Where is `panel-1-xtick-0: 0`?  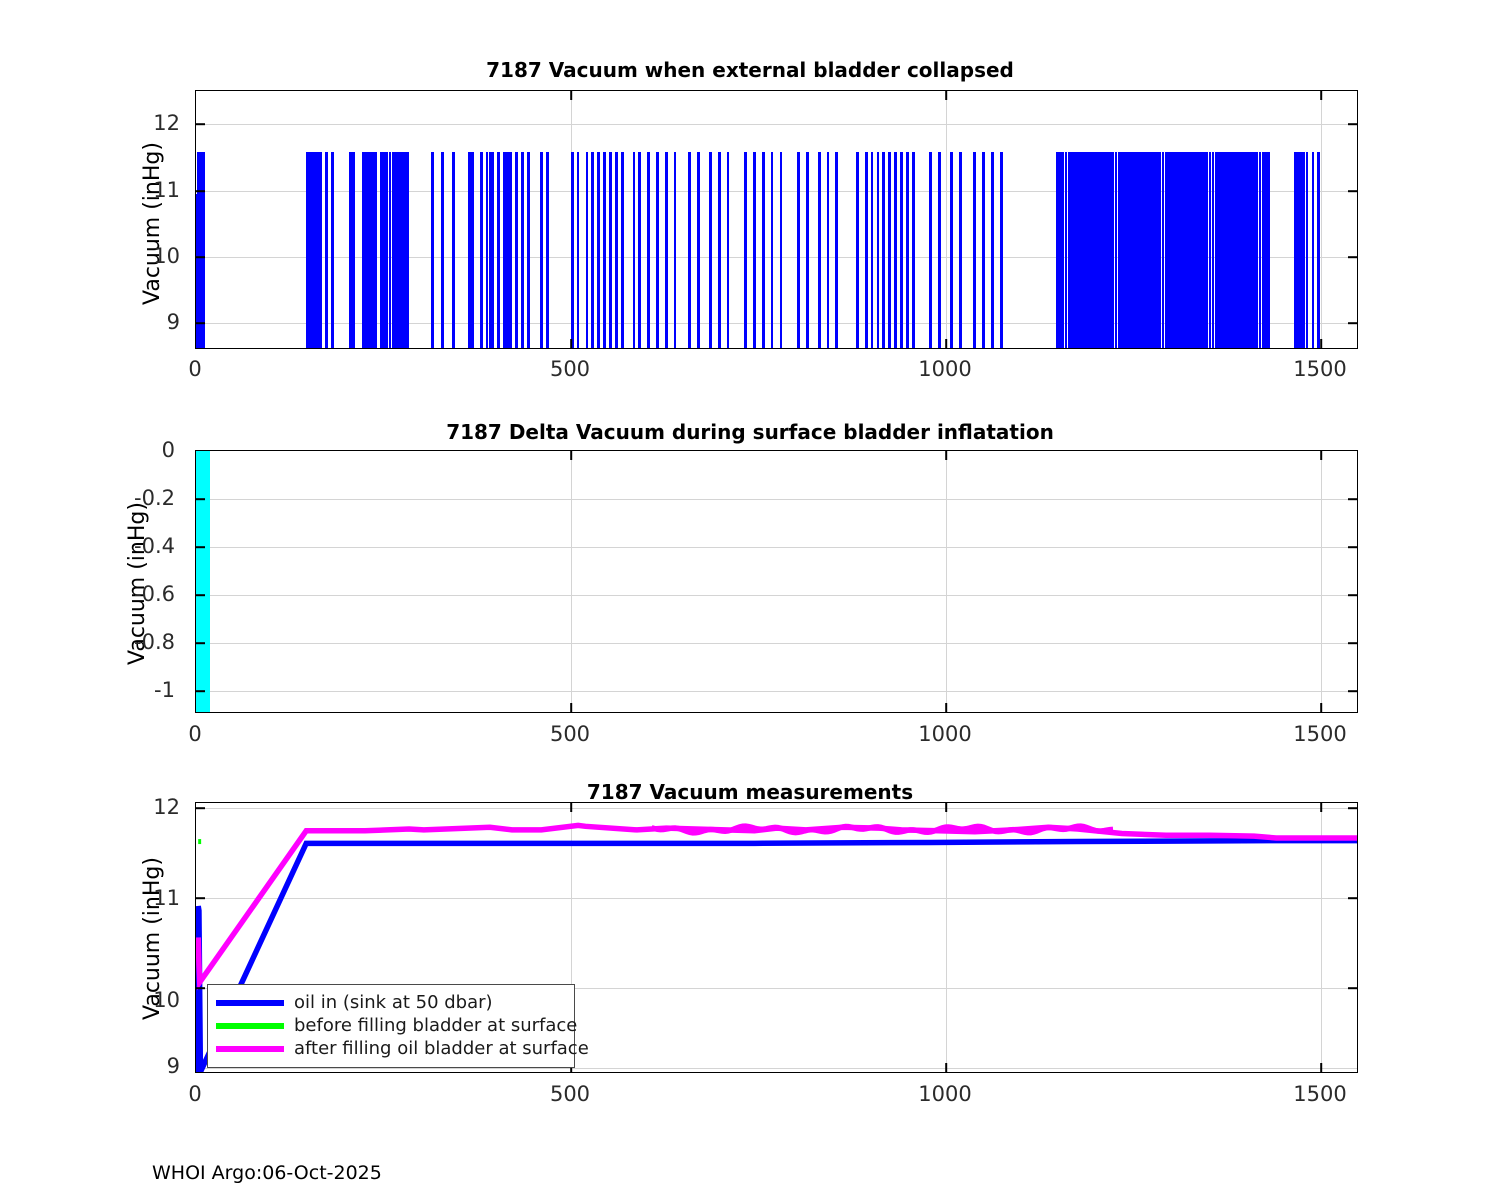 panel-1-xtick-0: 0 is located at coordinates (195, 369).